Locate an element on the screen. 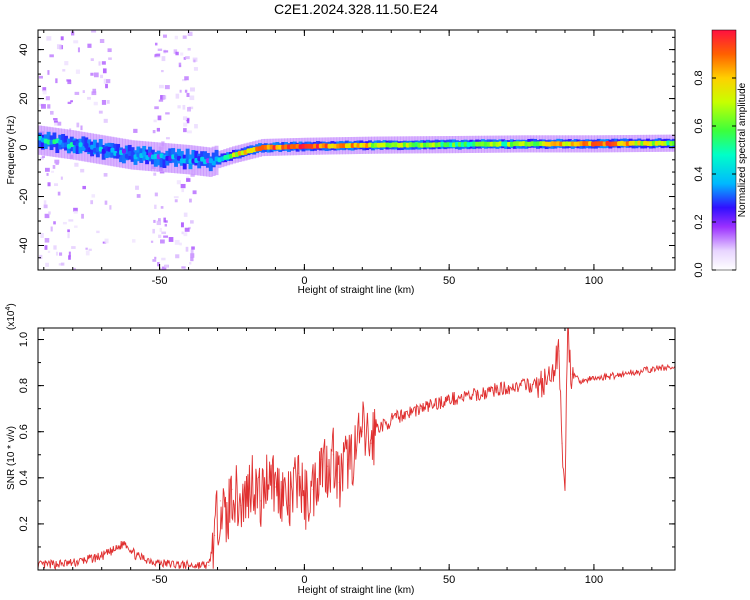  spectrogram-x-tick-label: 0 is located at coordinates (304, 281).